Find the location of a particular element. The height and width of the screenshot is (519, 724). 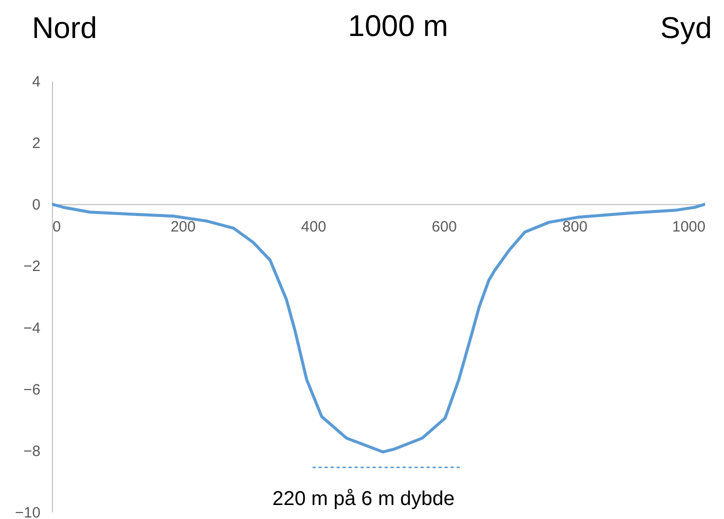

chart-title: 1000 m is located at coordinates (398, 26).